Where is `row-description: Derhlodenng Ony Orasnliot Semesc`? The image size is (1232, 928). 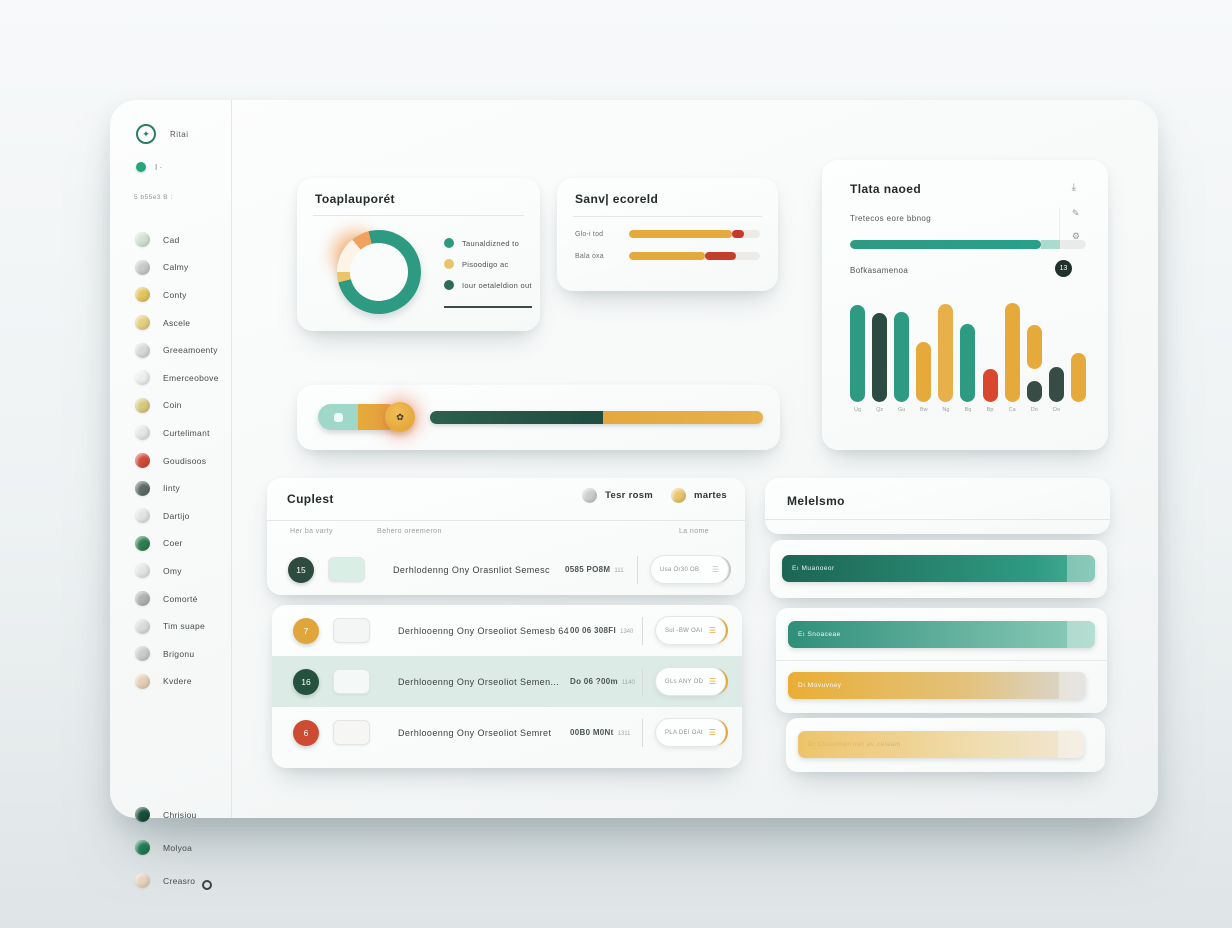
row-description: Derhlodenng Ony Orasnliot Semesc is located at coordinates (471, 569).